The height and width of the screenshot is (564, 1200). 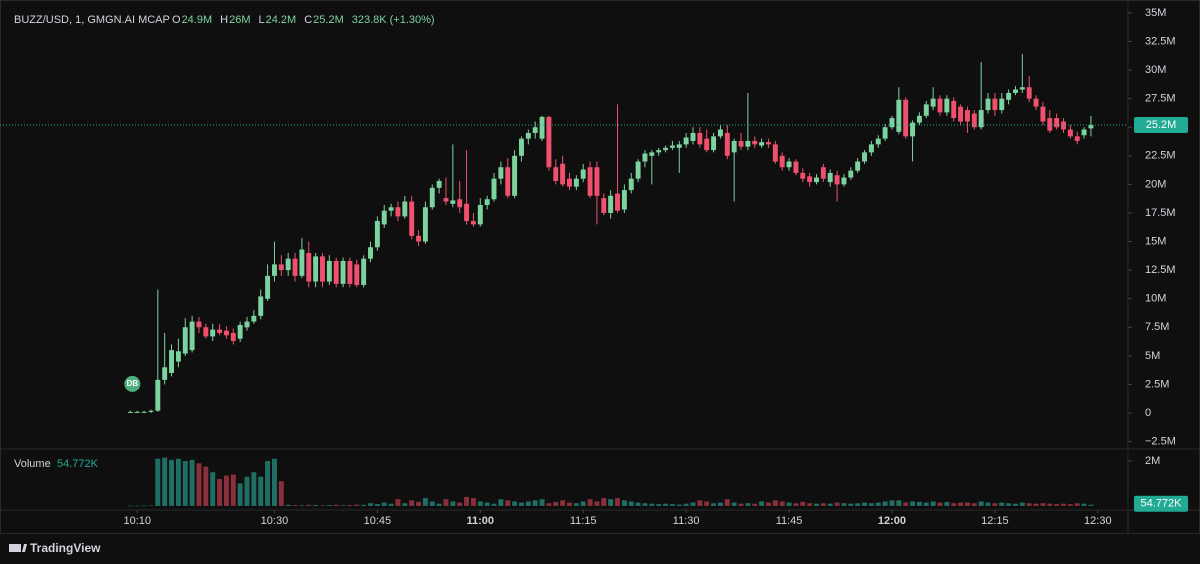 I want to click on y-tick-label: 32.5M, so click(x=1160, y=41).